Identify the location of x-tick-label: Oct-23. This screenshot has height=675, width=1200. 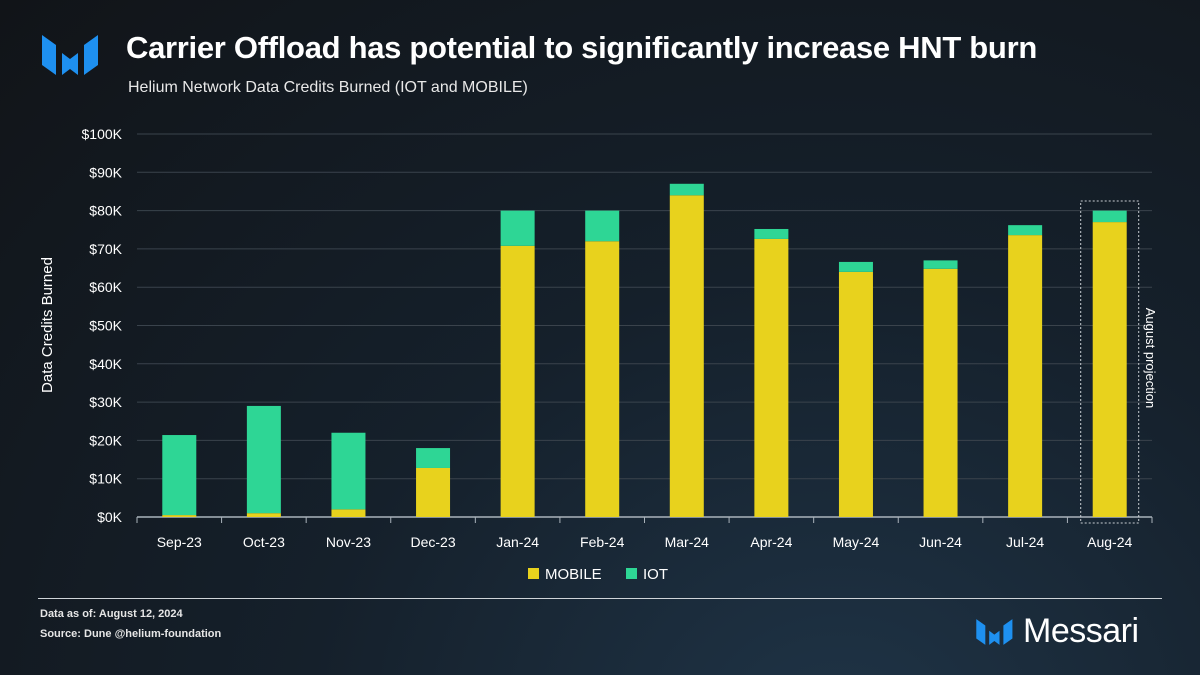
(264, 542).